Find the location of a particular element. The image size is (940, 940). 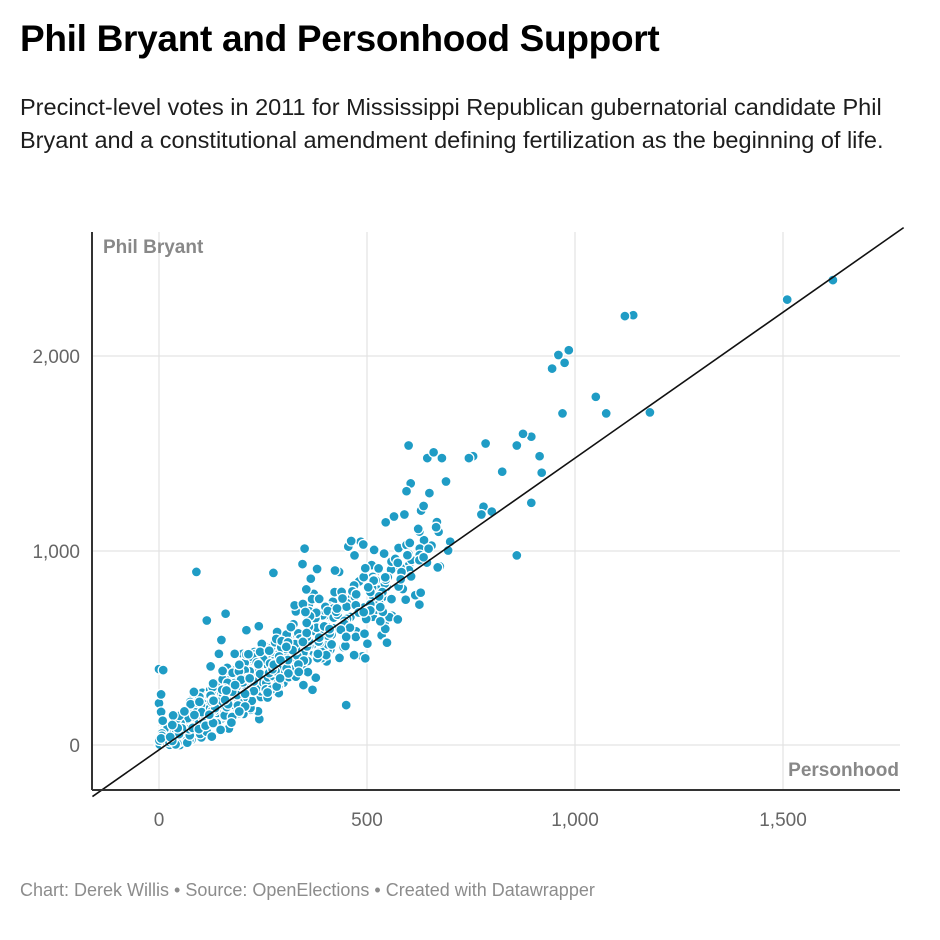

x-tick-label: 1,500 is located at coordinates (783, 820).